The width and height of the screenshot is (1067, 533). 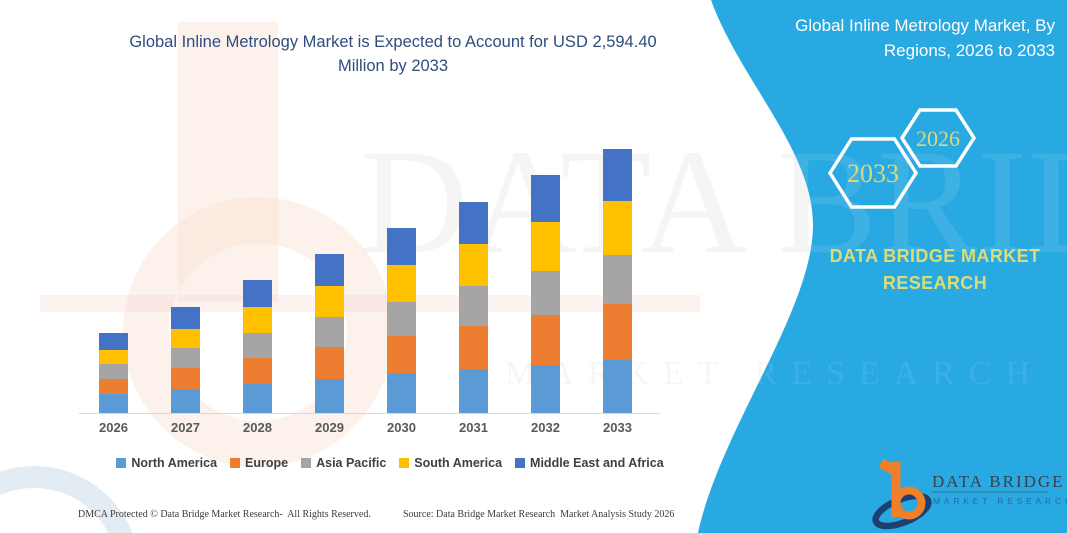 I want to click on x-tick-label-2028: 2028, so click(x=257, y=427).